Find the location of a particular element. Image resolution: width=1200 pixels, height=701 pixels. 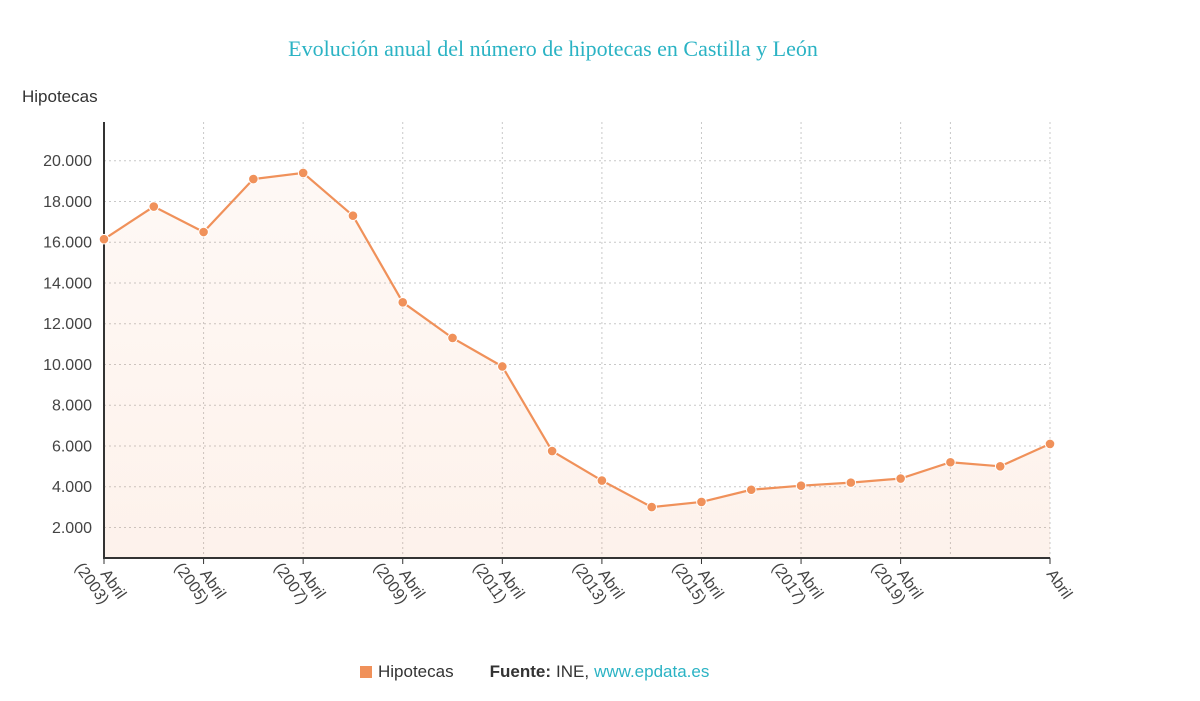

x-tick-label: Abril is located at coordinates (1059, 585).